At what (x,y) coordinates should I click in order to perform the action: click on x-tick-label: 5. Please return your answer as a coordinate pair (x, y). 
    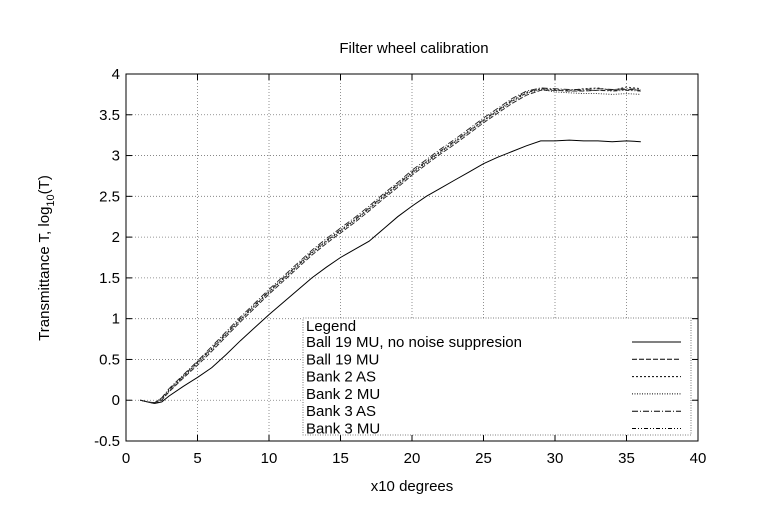
    Looking at the image, I should click on (197, 458).